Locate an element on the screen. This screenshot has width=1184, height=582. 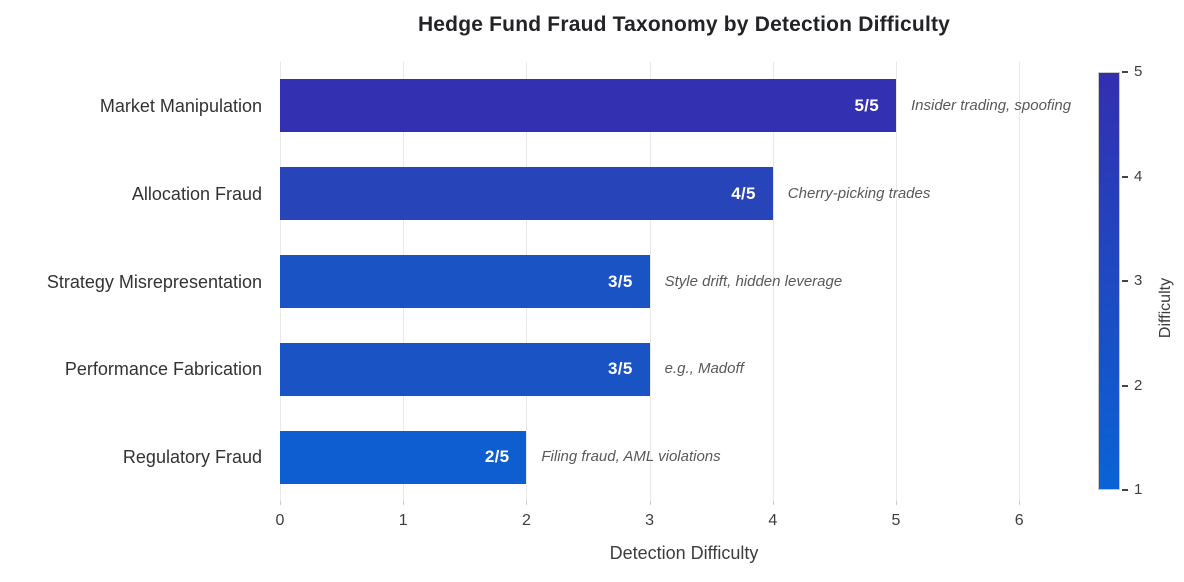
category-label-1: Allocation Fraud is located at coordinates (196, 193).